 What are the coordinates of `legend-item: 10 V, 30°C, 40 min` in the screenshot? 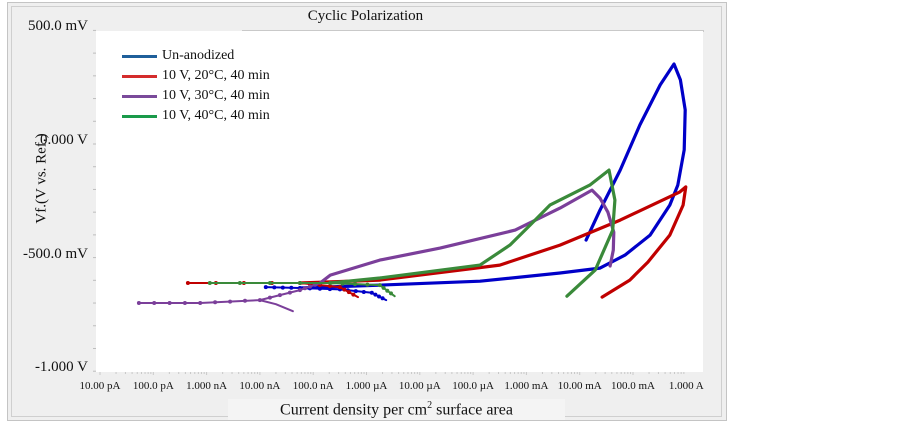 It's located at (196, 96).